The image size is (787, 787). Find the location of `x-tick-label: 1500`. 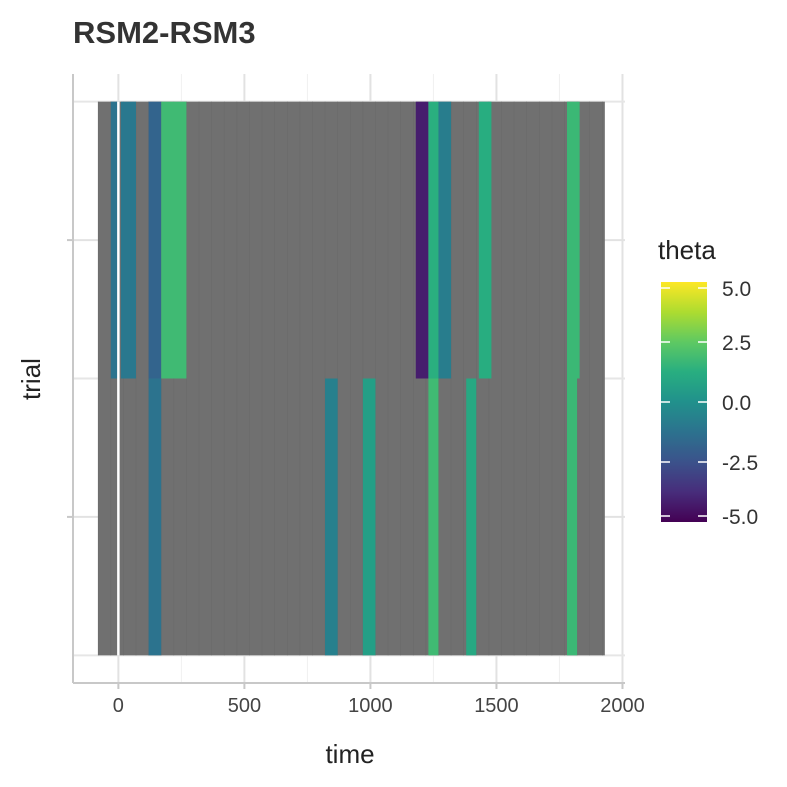

x-tick-label: 1500 is located at coordinates (496, 706).